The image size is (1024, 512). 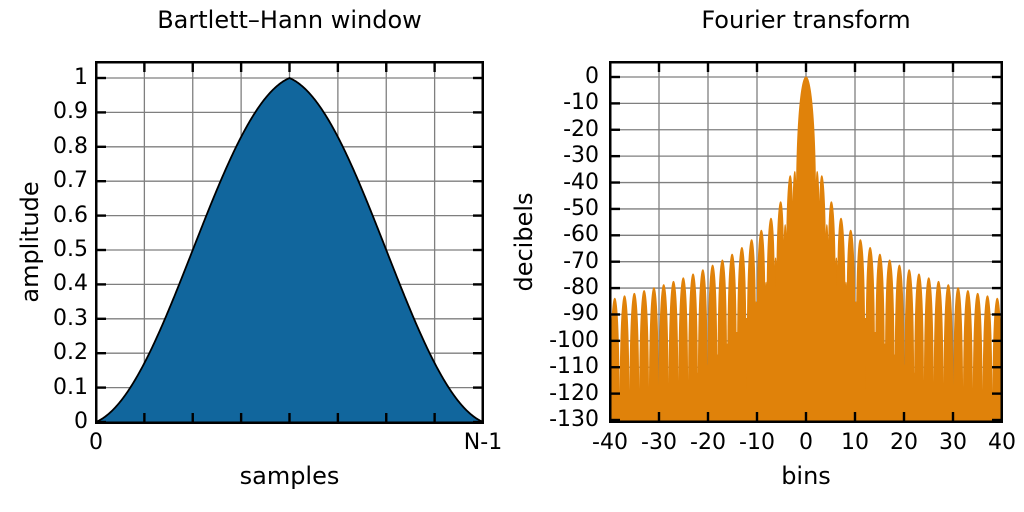 I want to click on right-x-tick-label: -10, so click(x=757, y=442).